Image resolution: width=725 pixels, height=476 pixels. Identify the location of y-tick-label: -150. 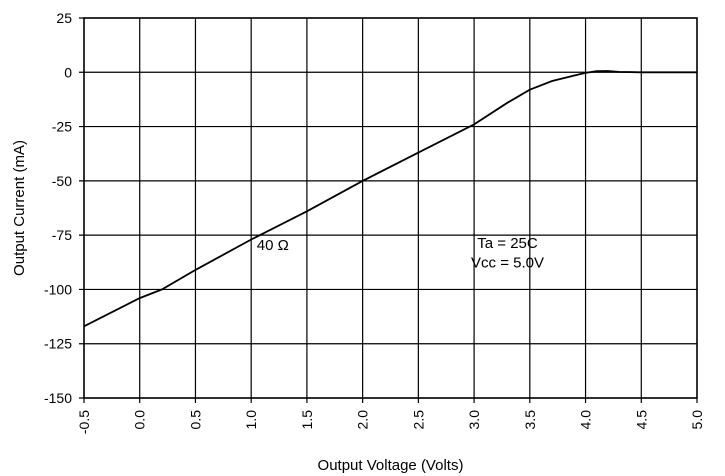
(58, 398).